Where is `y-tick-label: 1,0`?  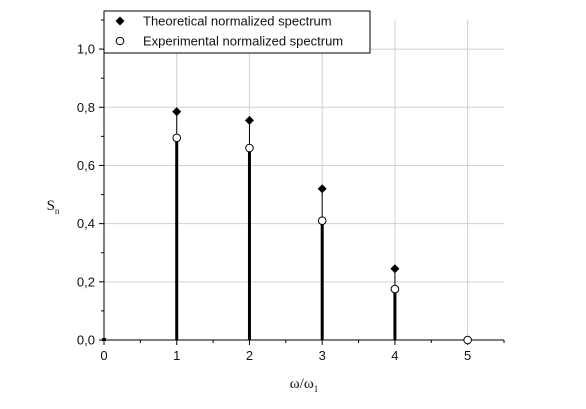 y-tick-label: 1,0 is located at coordinates (86, 49).